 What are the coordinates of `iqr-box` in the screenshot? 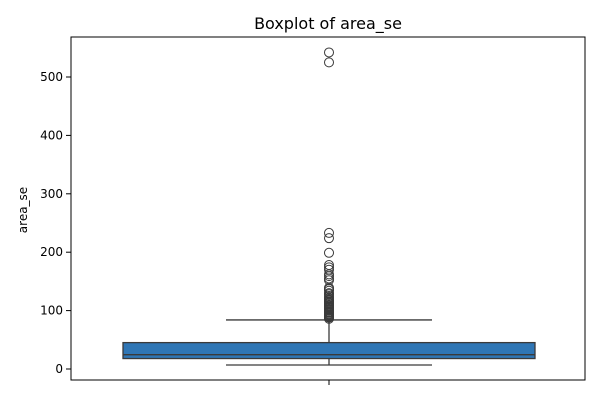 It's located at (329, 350).